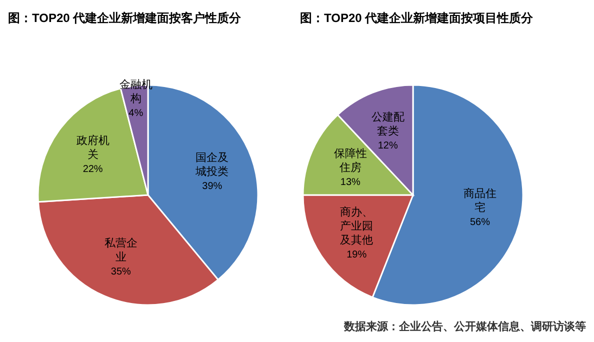 The width and height of the screenshot is (594, 342). Describe the element at coordinates (388, 146) in the screenshot. I see `data-label: 12%` at that location.